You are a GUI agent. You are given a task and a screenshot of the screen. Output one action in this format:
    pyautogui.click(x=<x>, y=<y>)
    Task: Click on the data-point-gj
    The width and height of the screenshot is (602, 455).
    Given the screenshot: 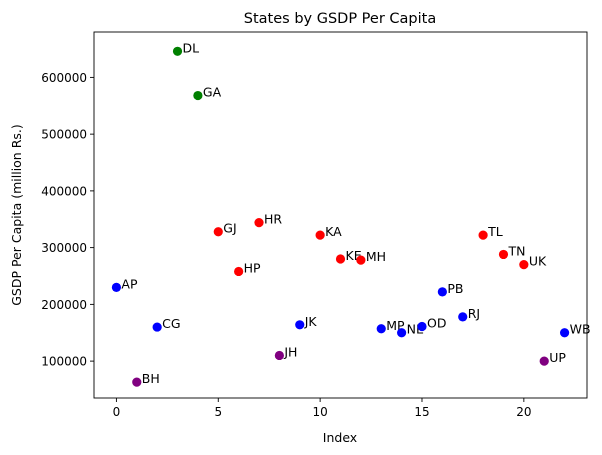 What is the action you would take?
    pyautogui.click(x=218, y=232)
    